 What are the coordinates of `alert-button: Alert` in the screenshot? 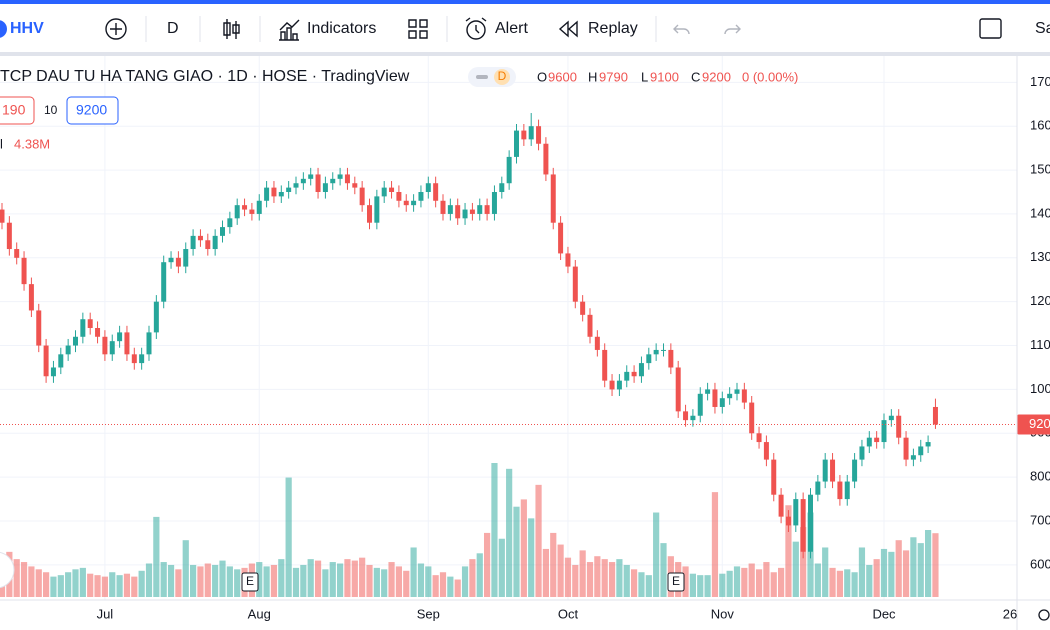 It's located at (511, 28).